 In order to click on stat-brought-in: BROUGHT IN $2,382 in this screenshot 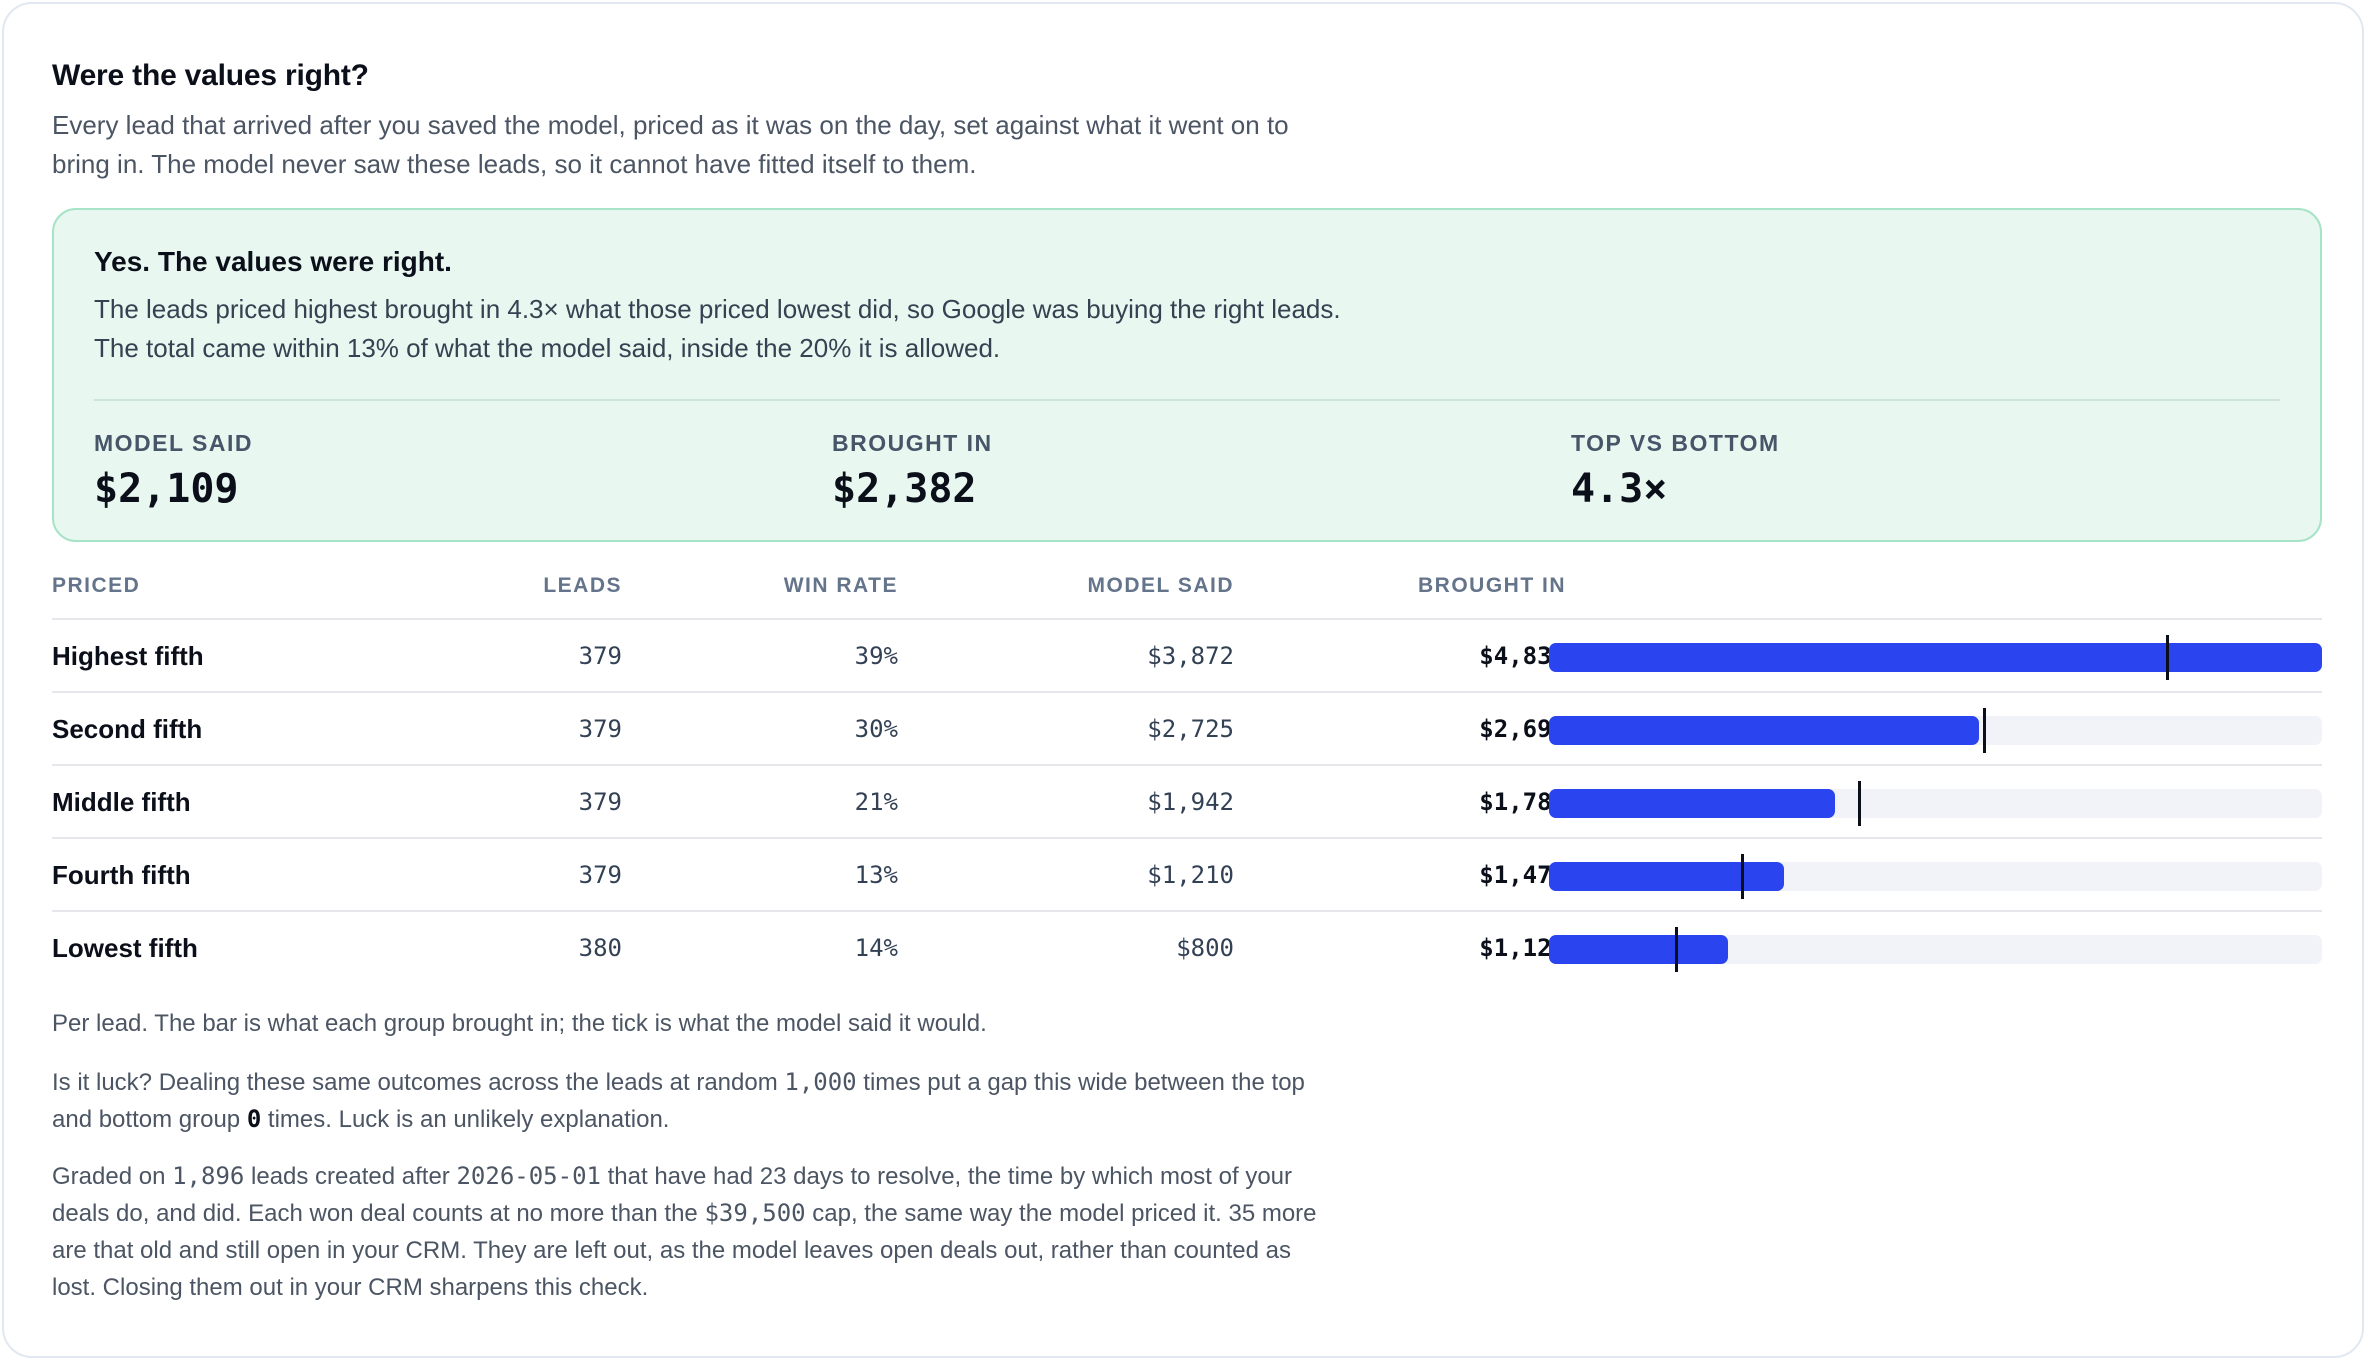, I will do `click(912, 471)`.